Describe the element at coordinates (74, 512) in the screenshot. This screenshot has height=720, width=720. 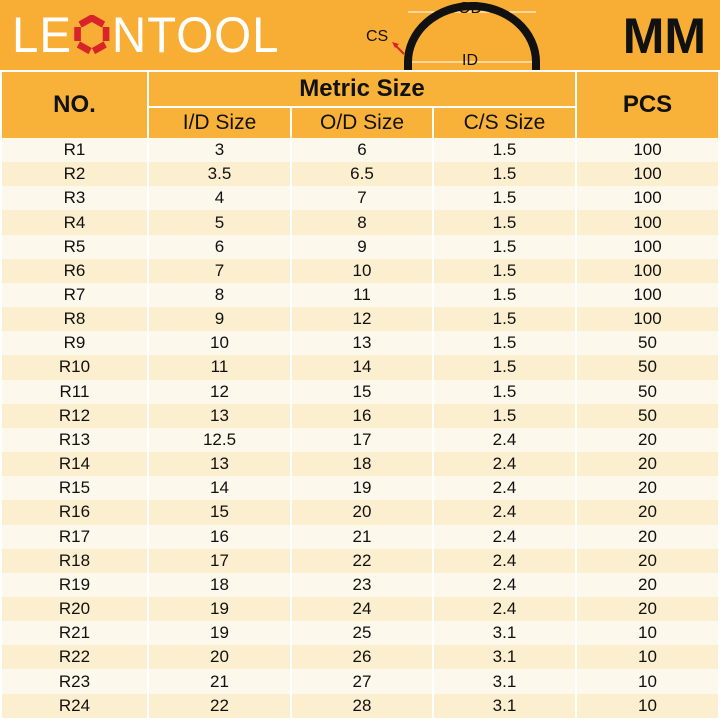
I see `cell-no: R16` at that location.